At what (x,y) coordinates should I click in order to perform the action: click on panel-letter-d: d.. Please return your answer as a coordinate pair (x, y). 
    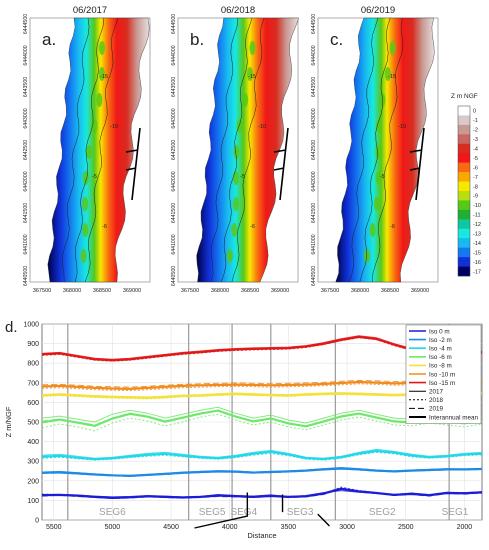
    Looking at the image, I should click on (11, 327).